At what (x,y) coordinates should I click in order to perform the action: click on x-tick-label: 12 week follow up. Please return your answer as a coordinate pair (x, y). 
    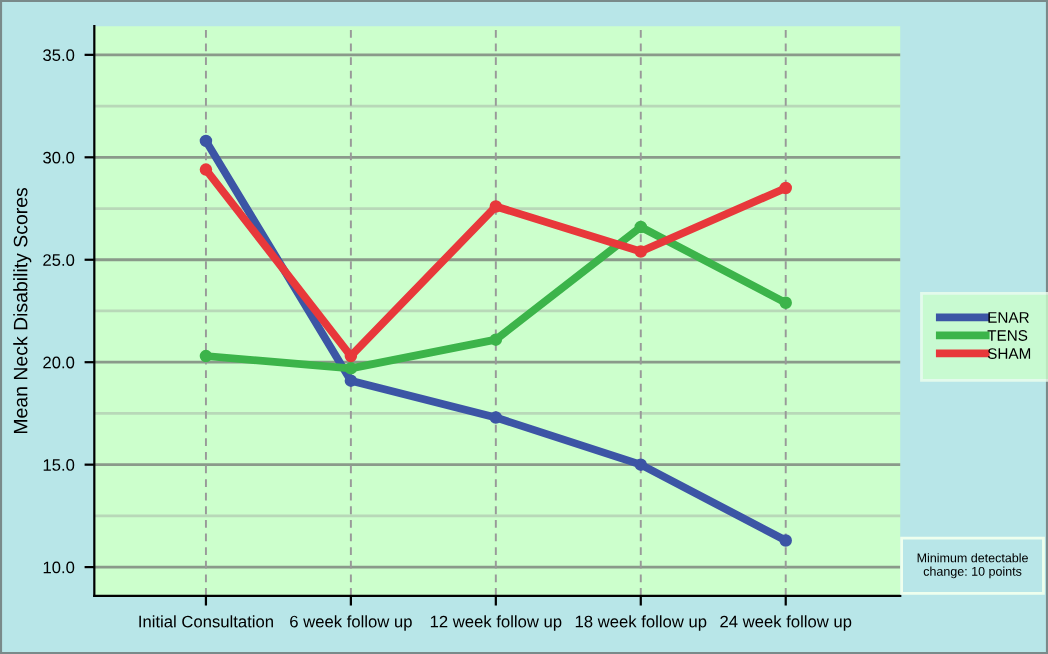
    Looking at the image, I should click on (496, 623).